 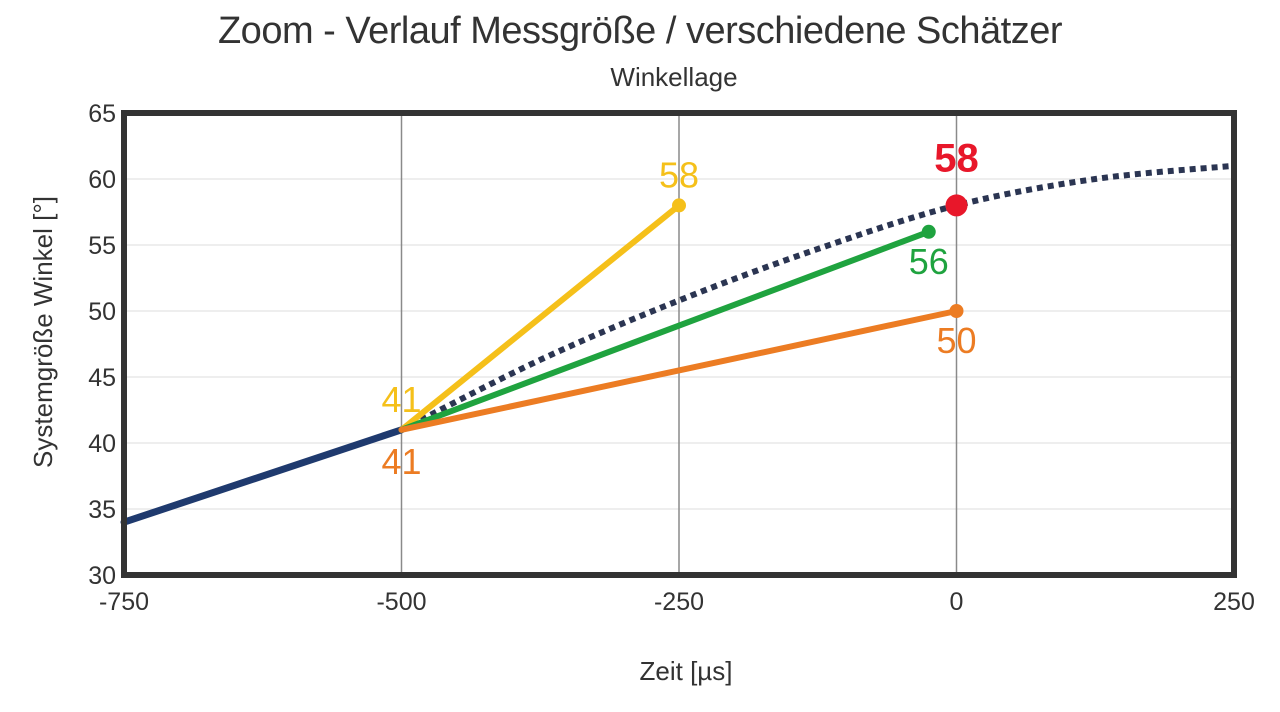 I want to click on y-tick-label: 65, so click(x=102, y=114).